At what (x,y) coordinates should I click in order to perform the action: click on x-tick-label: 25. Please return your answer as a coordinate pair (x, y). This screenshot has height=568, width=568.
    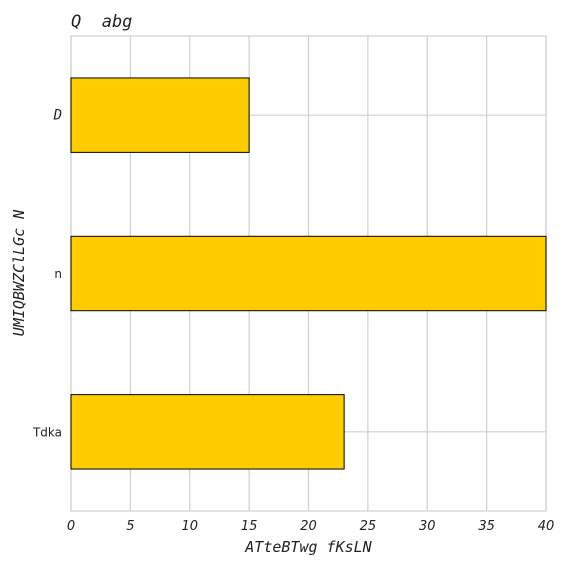
    Looking at the image, I should click on (368, 526).